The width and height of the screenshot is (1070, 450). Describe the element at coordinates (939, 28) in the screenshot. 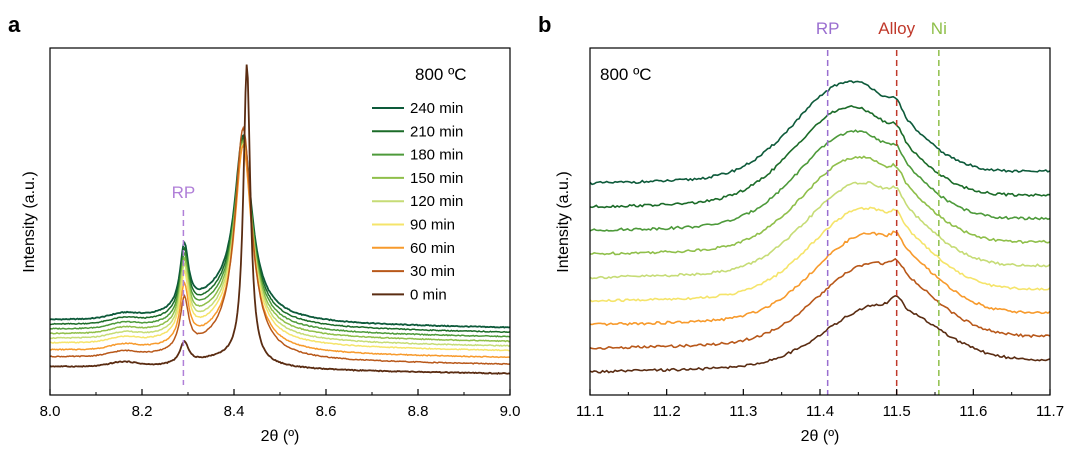

I see `b-reference-label-Ni: Ni` at that location.